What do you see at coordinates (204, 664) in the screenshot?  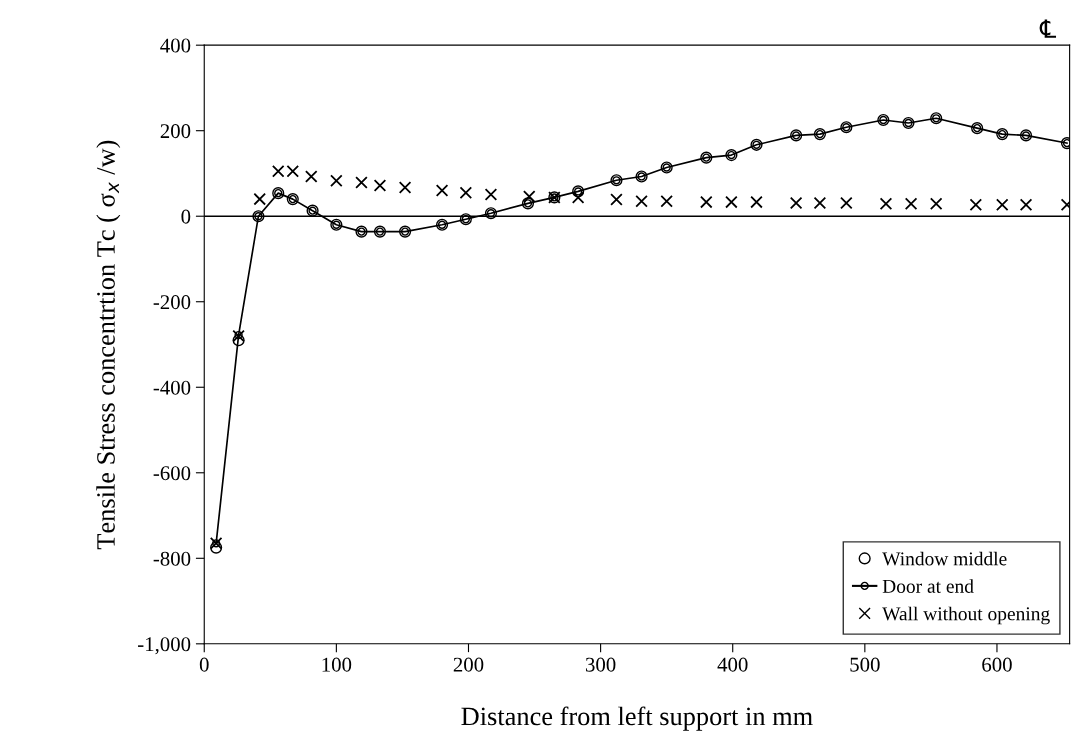 I see `x-tick-label: 0` at bounding box center [204, 664].